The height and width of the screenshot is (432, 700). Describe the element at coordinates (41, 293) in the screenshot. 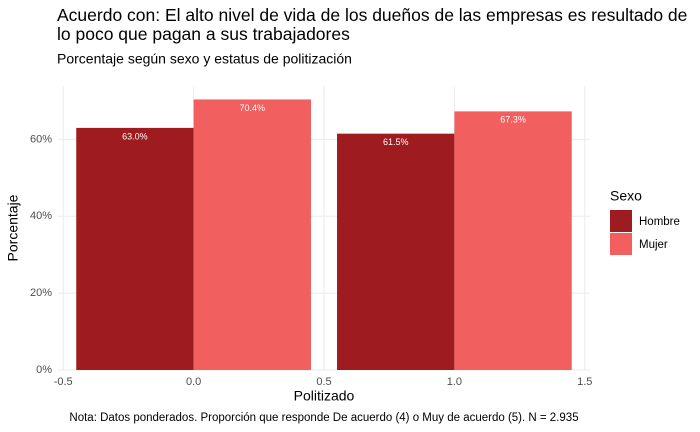

I see `y-tick-label: 20%` at that location.